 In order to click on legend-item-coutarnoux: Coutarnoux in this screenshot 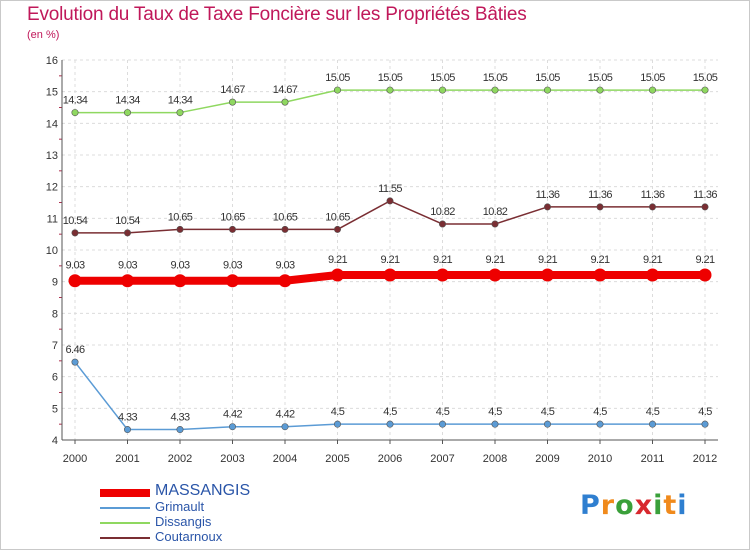, I will do `click(230, 537)`.